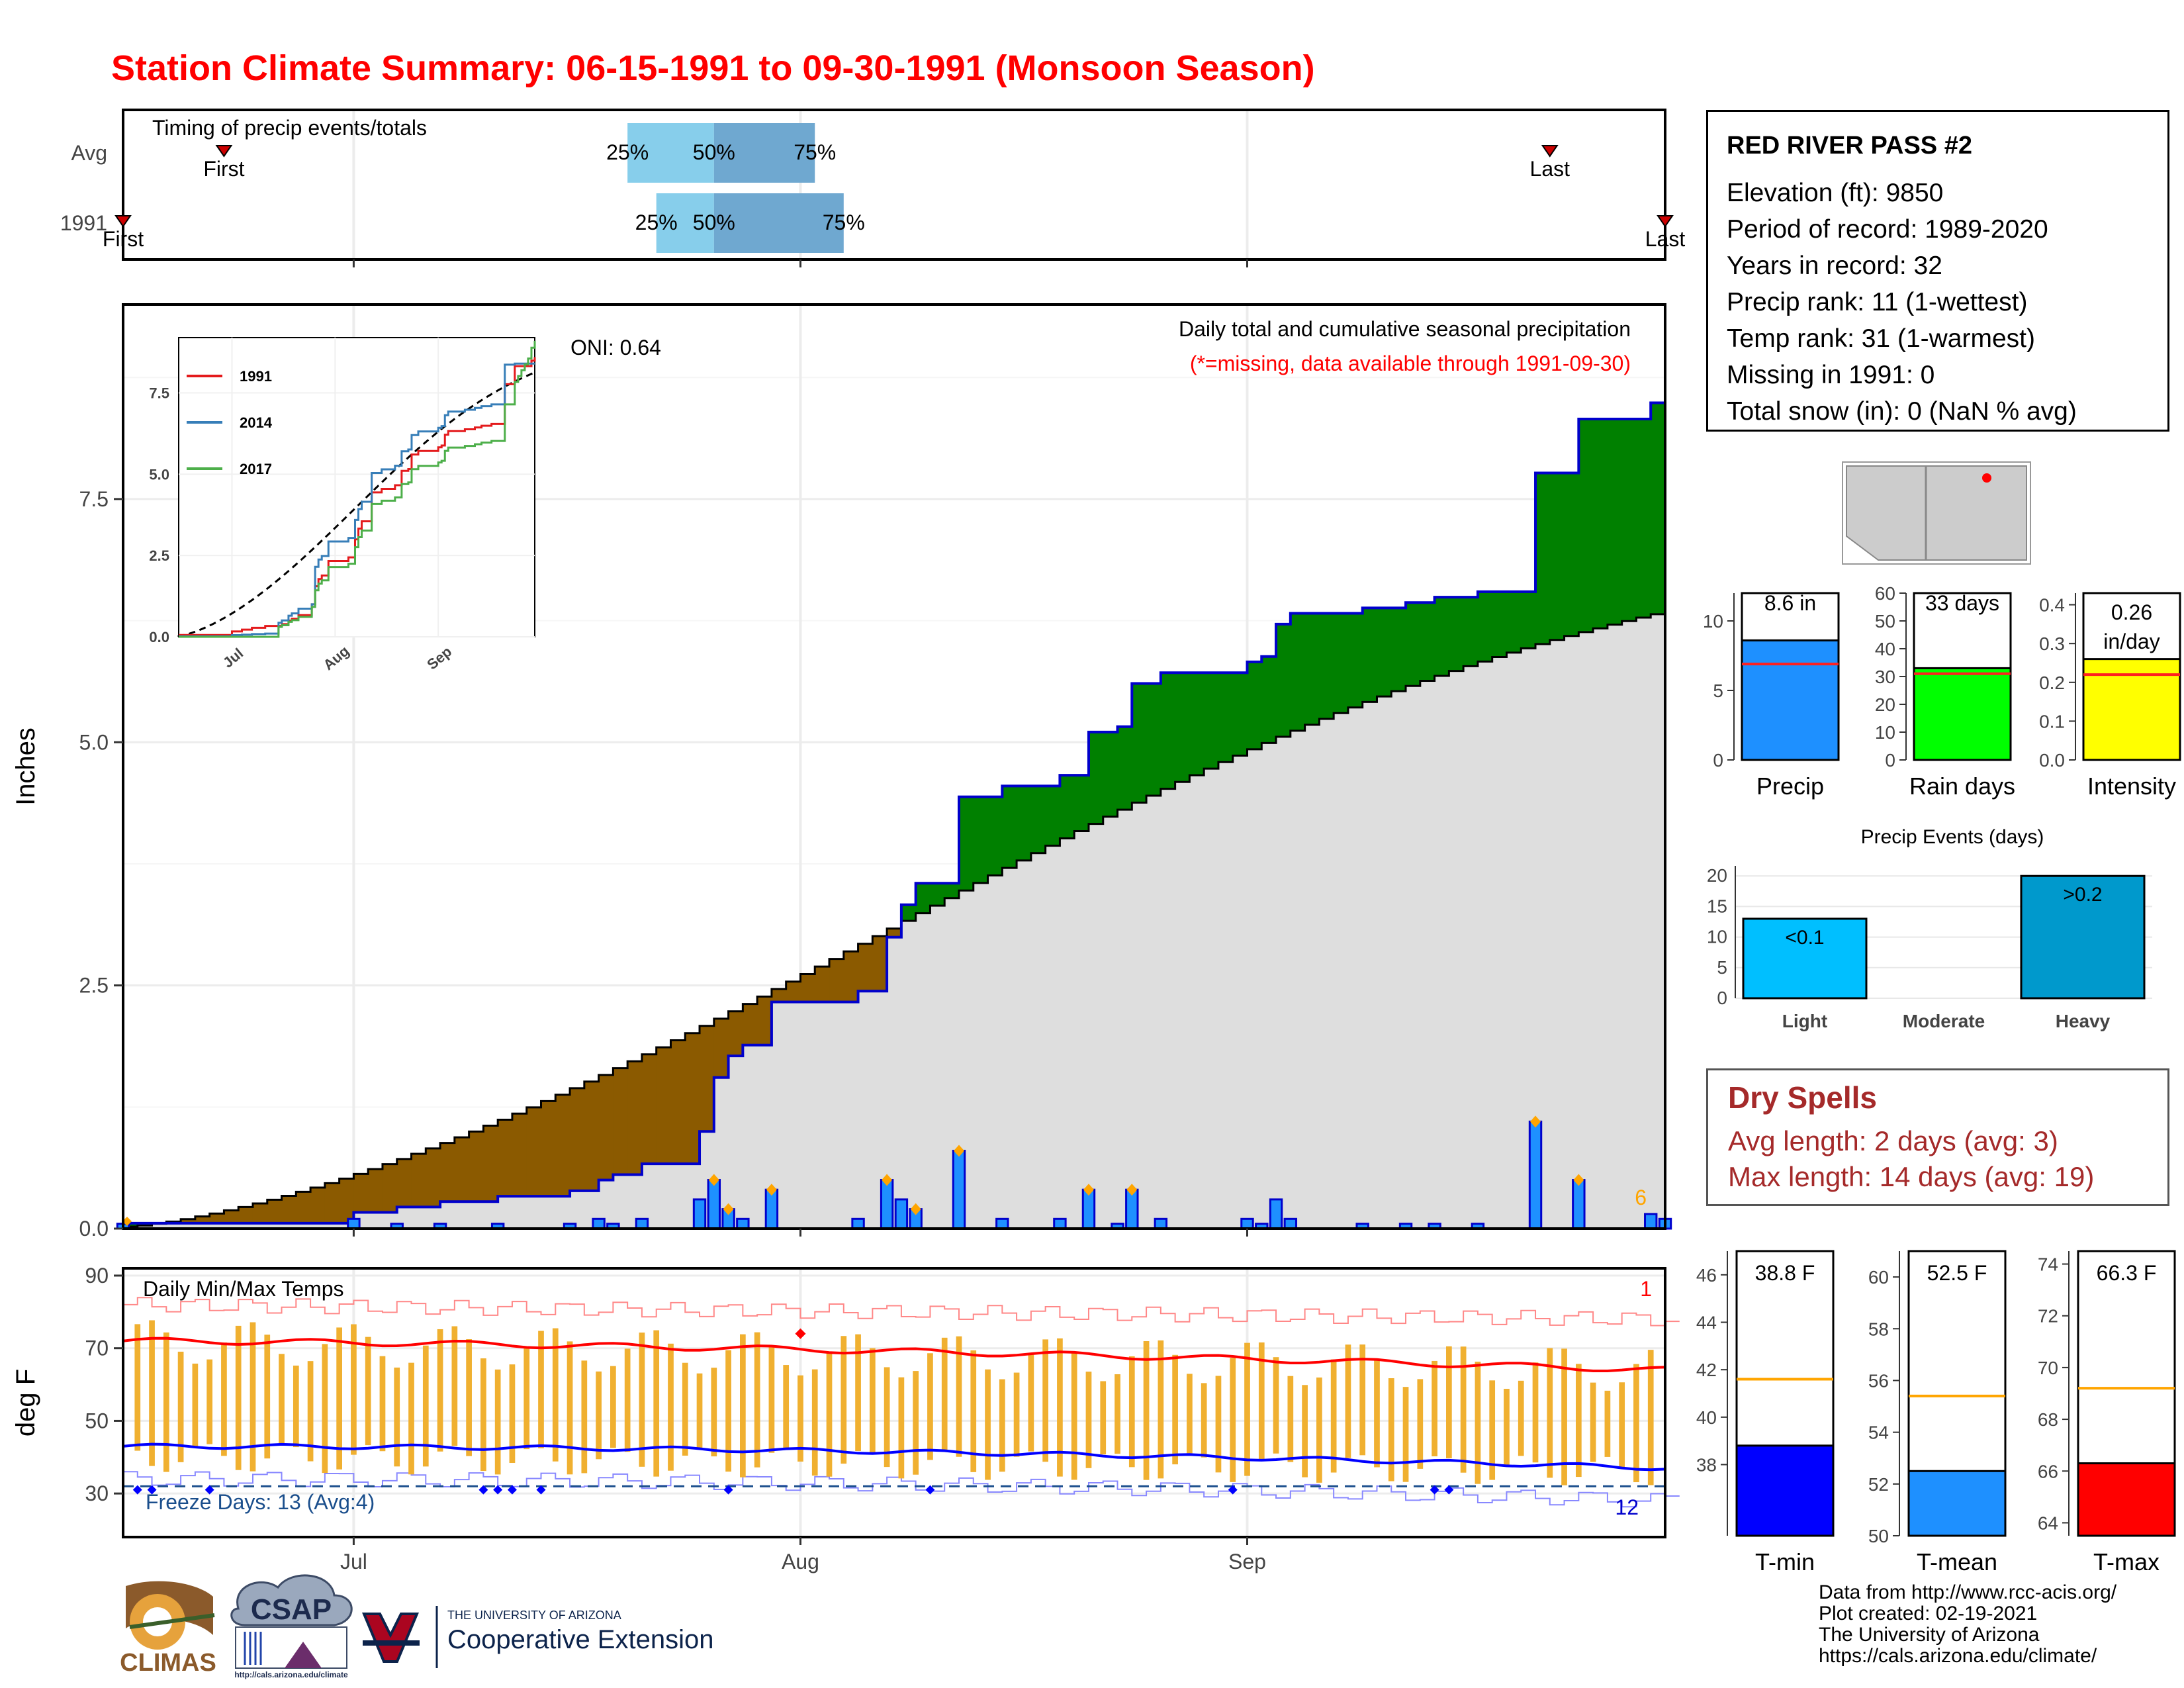 The image size is (2184, 1688). Describe the element at coordinates (1937, 513) in the screenshot. I see `state-map` at that location.